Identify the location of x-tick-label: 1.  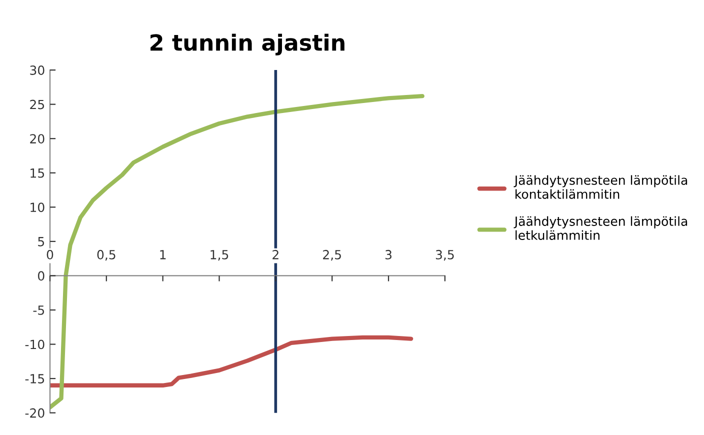
(163, 255).